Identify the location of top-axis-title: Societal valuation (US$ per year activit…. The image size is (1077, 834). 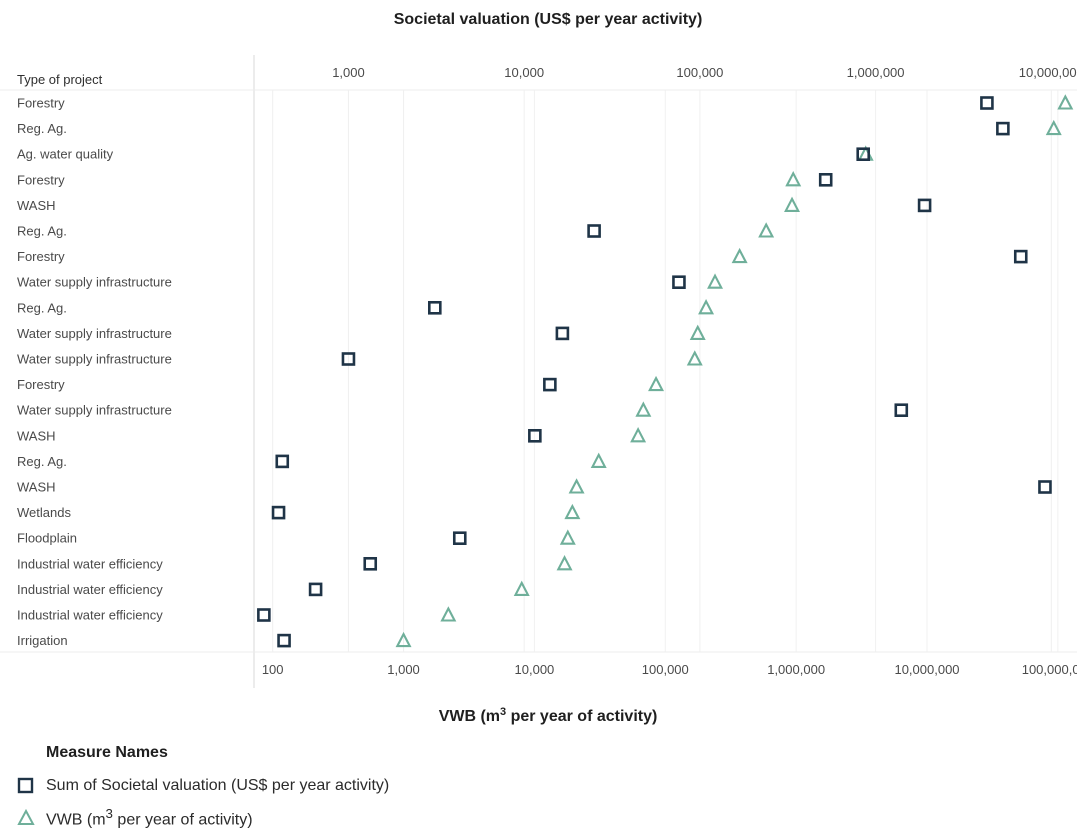
(548, 19).